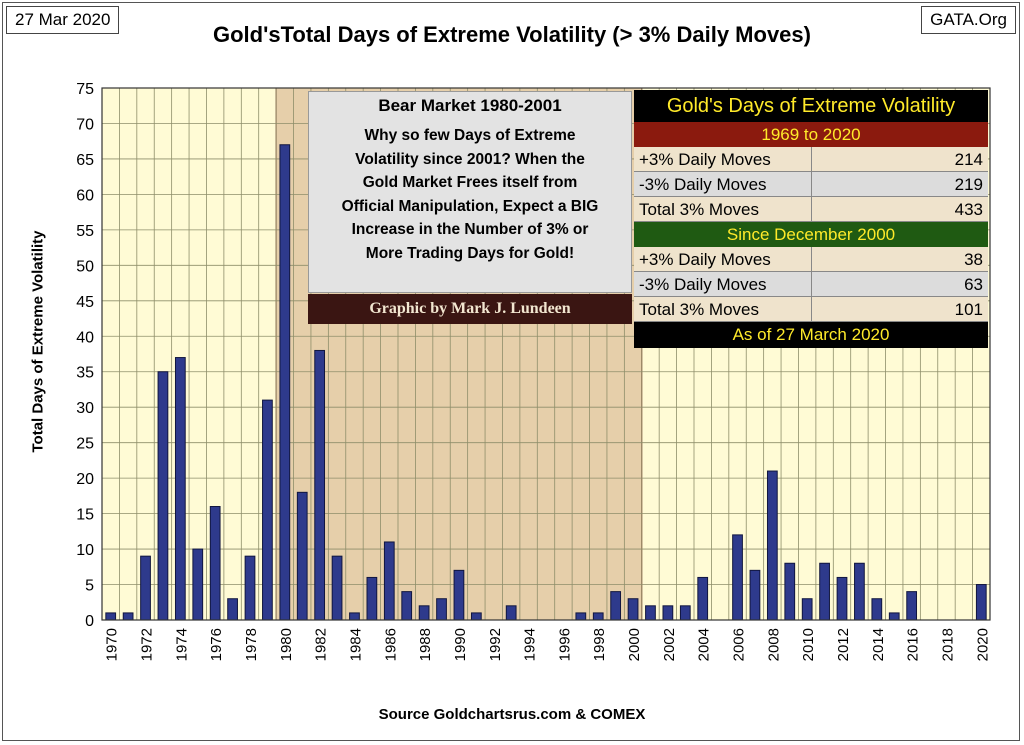  I want to click on table-row: +3% Daily Moves 38, so click(811, 259).